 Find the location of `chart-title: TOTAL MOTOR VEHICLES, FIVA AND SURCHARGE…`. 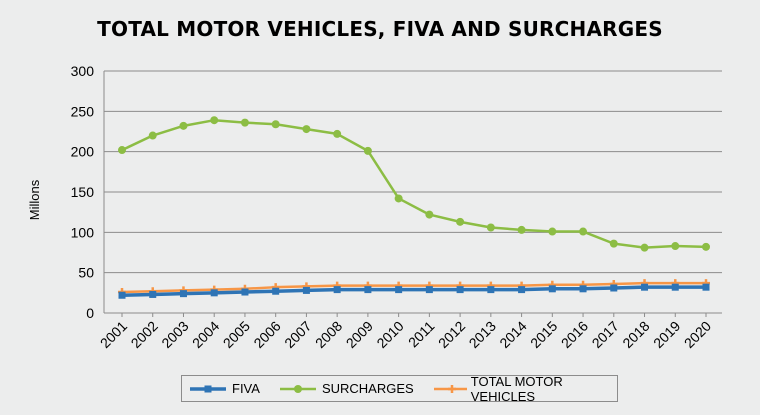

chart-title: TOTAL MOTOR VEHICLES, FIVA AND SURCHARGE… is located at coordinates (380, 29).